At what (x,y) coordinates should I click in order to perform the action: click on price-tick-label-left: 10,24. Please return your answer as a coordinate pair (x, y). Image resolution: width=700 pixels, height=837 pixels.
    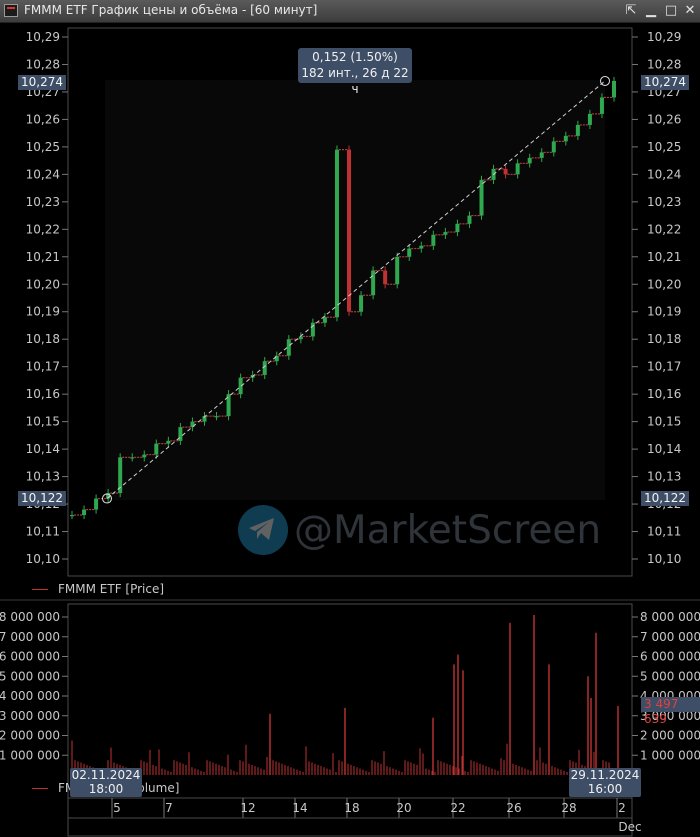
    Looking at the image, I should click on (43, 174).